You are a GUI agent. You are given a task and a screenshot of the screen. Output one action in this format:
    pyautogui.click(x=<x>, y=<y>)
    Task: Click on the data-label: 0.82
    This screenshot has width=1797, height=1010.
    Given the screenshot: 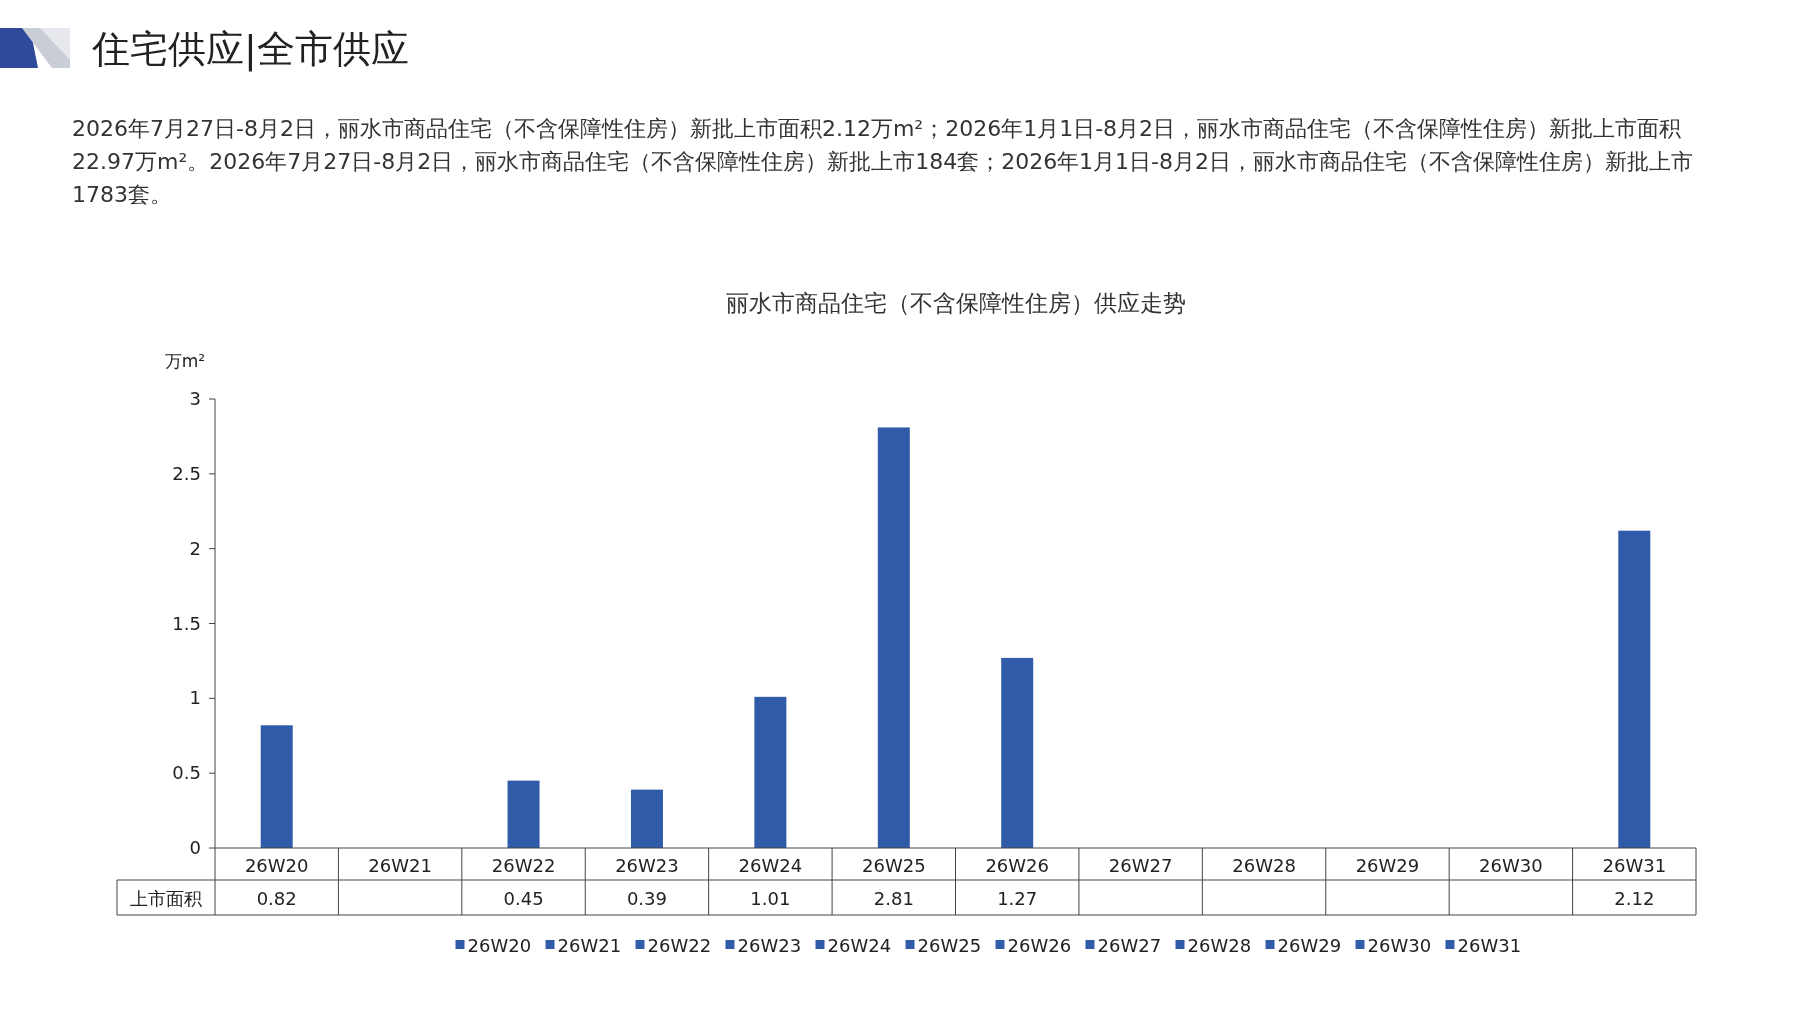 What is the action you would take?
    pyautogui.click(x=276, y=898)
    